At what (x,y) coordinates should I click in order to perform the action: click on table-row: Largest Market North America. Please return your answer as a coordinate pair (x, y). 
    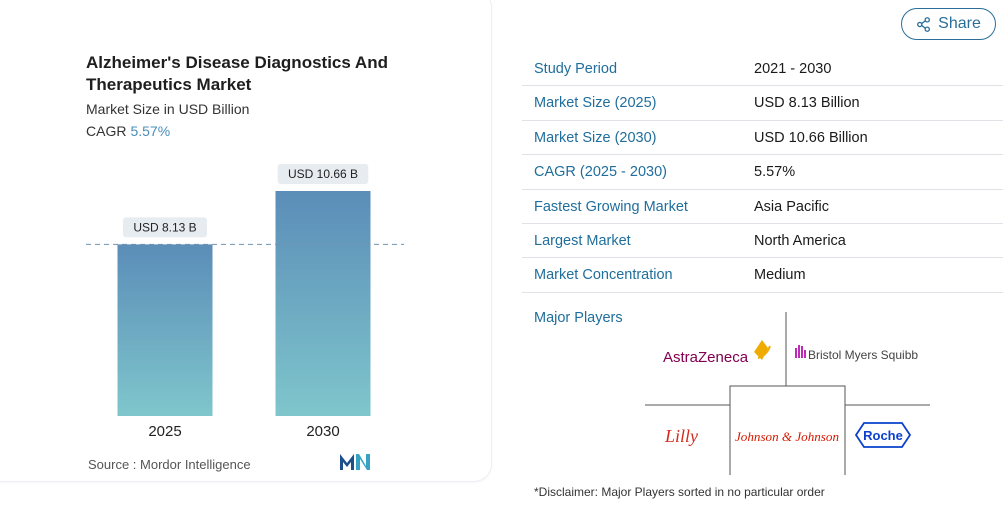
    Looking at the image, I should click on (762, 241).